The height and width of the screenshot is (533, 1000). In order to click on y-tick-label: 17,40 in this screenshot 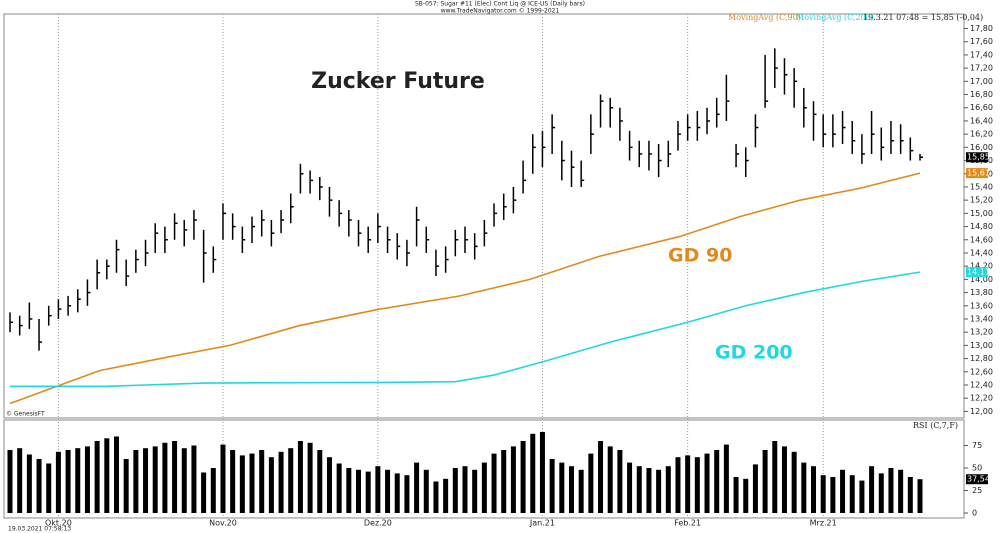, I will do `click(981, 54)`.